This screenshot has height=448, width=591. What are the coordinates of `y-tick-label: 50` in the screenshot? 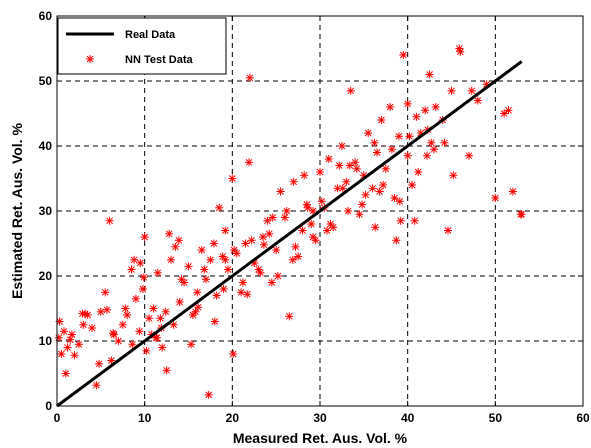 It's located at (46, 81).